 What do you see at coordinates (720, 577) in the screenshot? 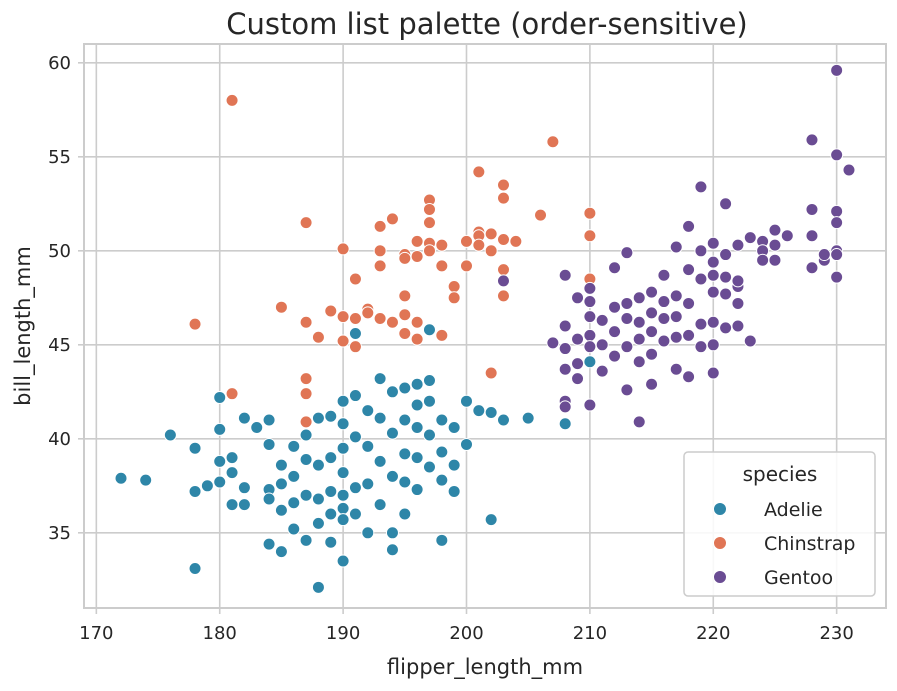
I see `legend-marker-gentoo` at bounding box center [720, 577].